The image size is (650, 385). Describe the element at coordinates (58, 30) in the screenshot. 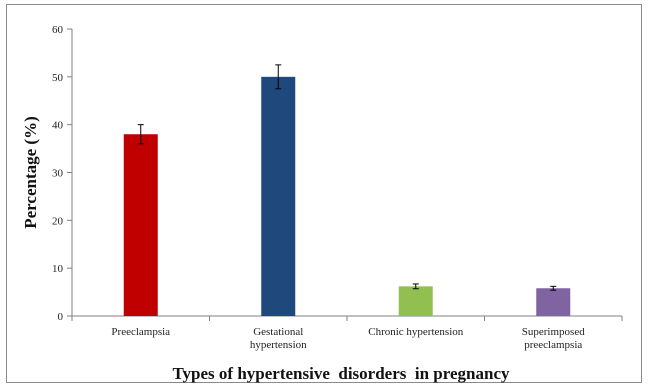

I see `y-tick-label: 60` at that location.